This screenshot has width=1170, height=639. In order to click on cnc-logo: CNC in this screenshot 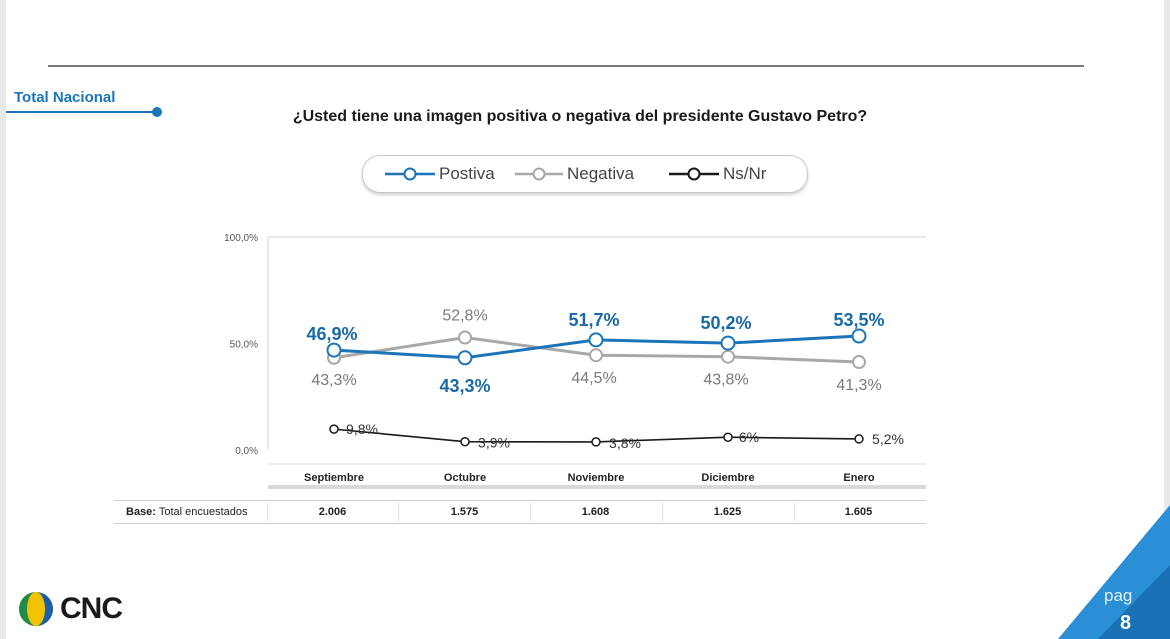, I will do `click(70, 609)`.